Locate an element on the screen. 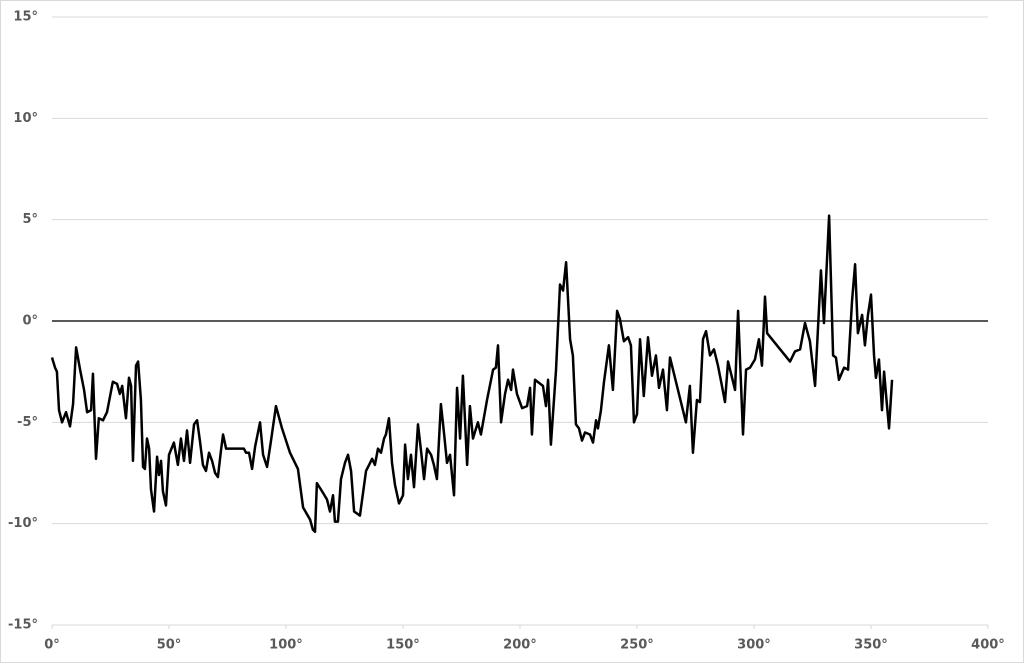 This screenshot has width=1024, height=663. y-tick-label: 15° is located at coordinates (25, 17).